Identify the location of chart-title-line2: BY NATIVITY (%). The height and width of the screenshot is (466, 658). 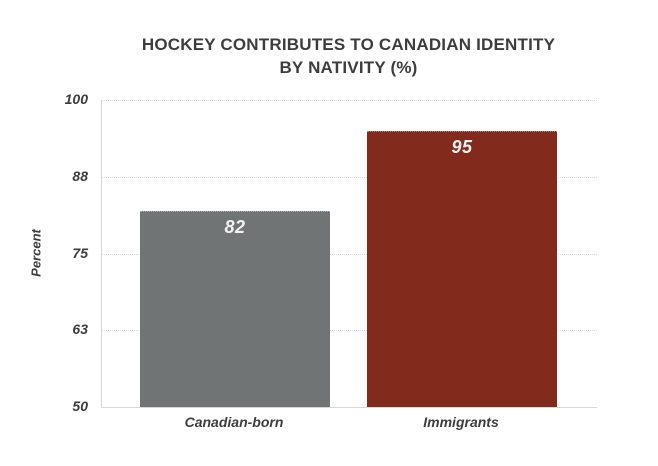
(348, 67).